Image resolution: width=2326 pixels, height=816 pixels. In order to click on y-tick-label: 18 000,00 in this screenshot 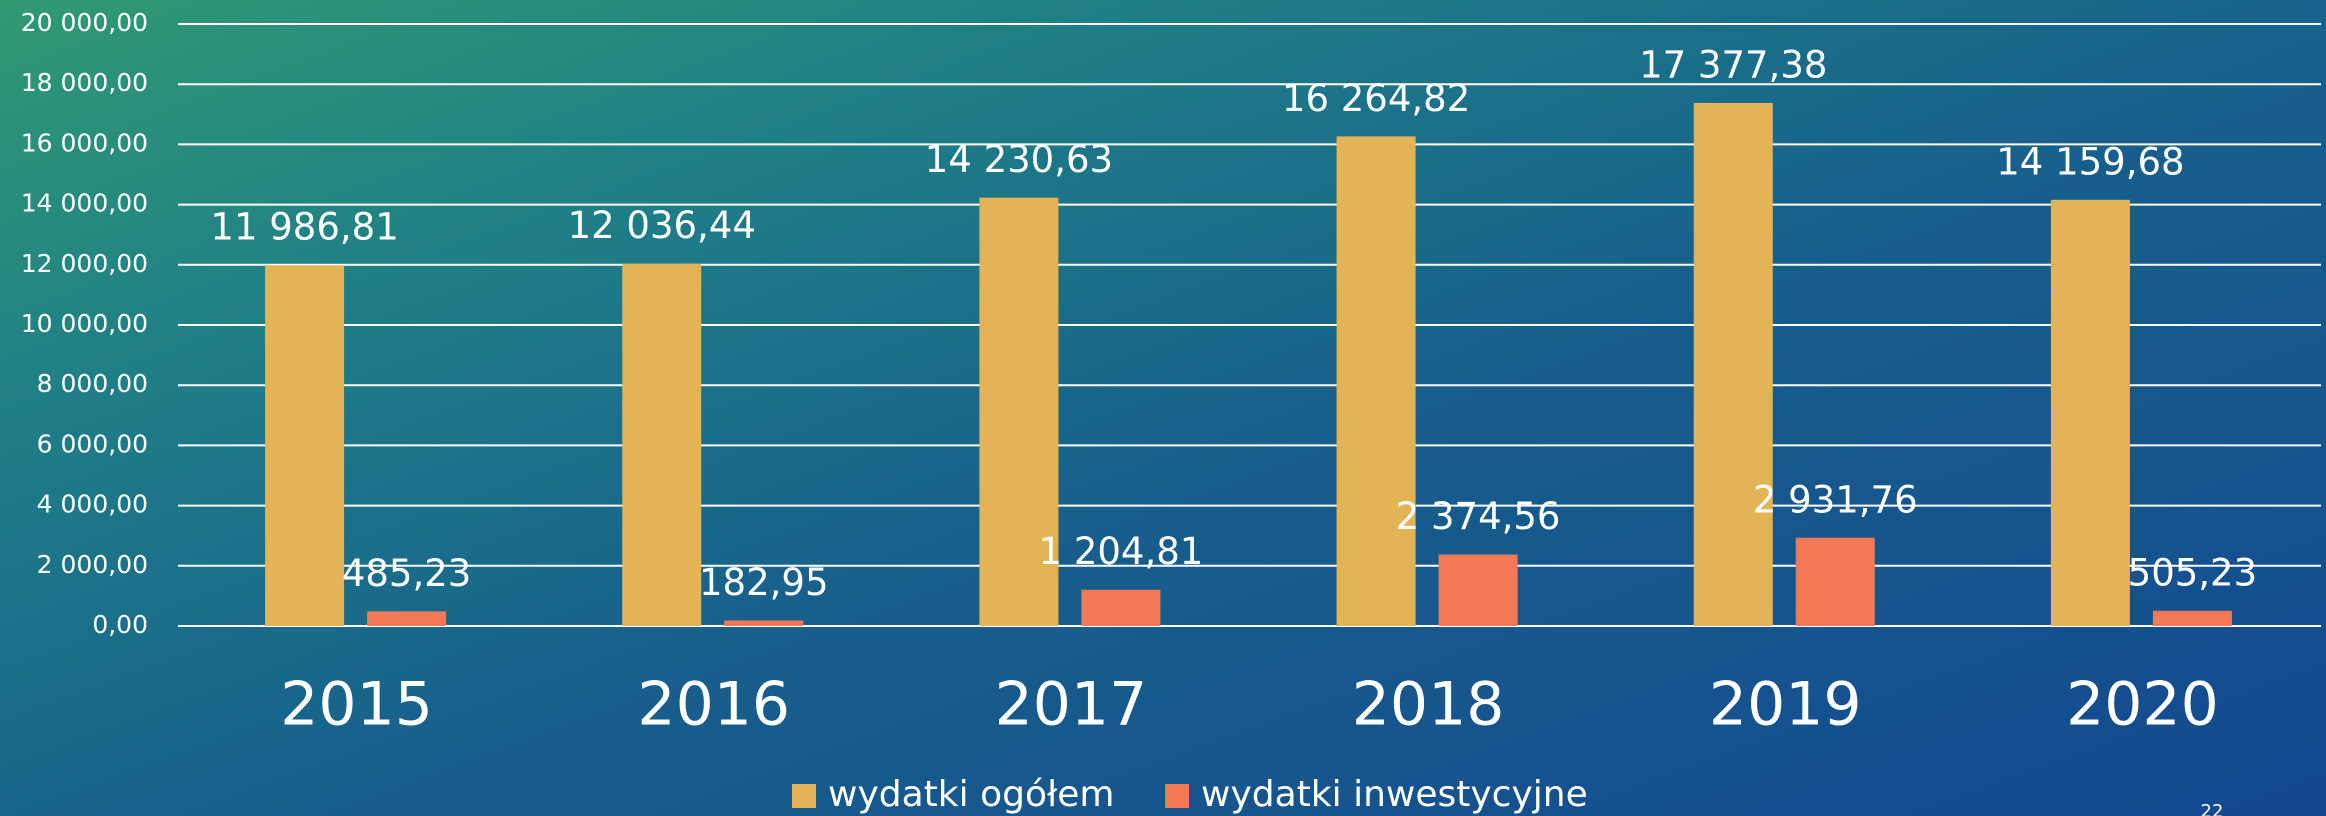, I will do `click(84, 82)`.